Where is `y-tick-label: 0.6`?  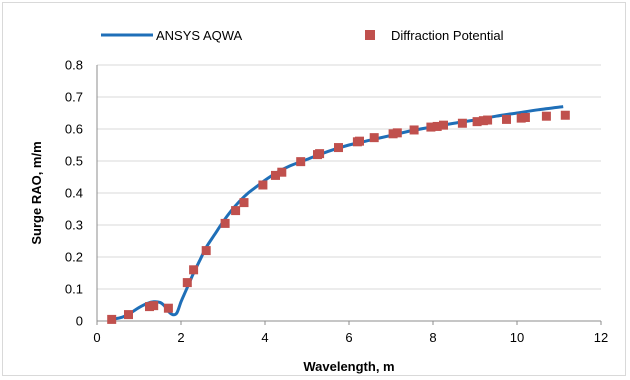 y-tick-label: 0.6 is located at coordinates (74, 129).